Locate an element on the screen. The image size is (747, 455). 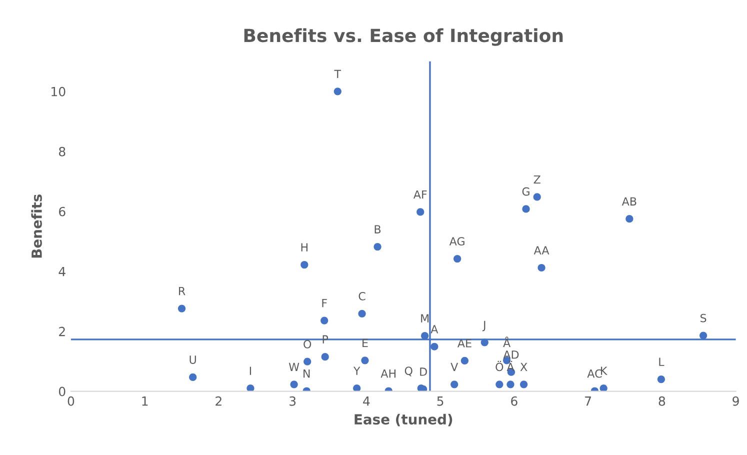
data-label: F is located at coordinates (324, 303).